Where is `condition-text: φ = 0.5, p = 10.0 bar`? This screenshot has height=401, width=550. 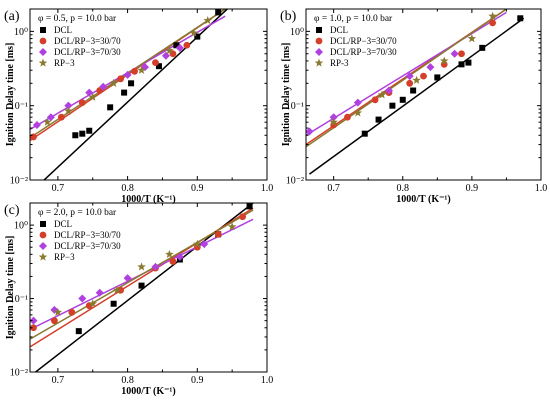 condition-text: φ = 0.5, p = 10.0 bar is located at coordinates (77, 19).